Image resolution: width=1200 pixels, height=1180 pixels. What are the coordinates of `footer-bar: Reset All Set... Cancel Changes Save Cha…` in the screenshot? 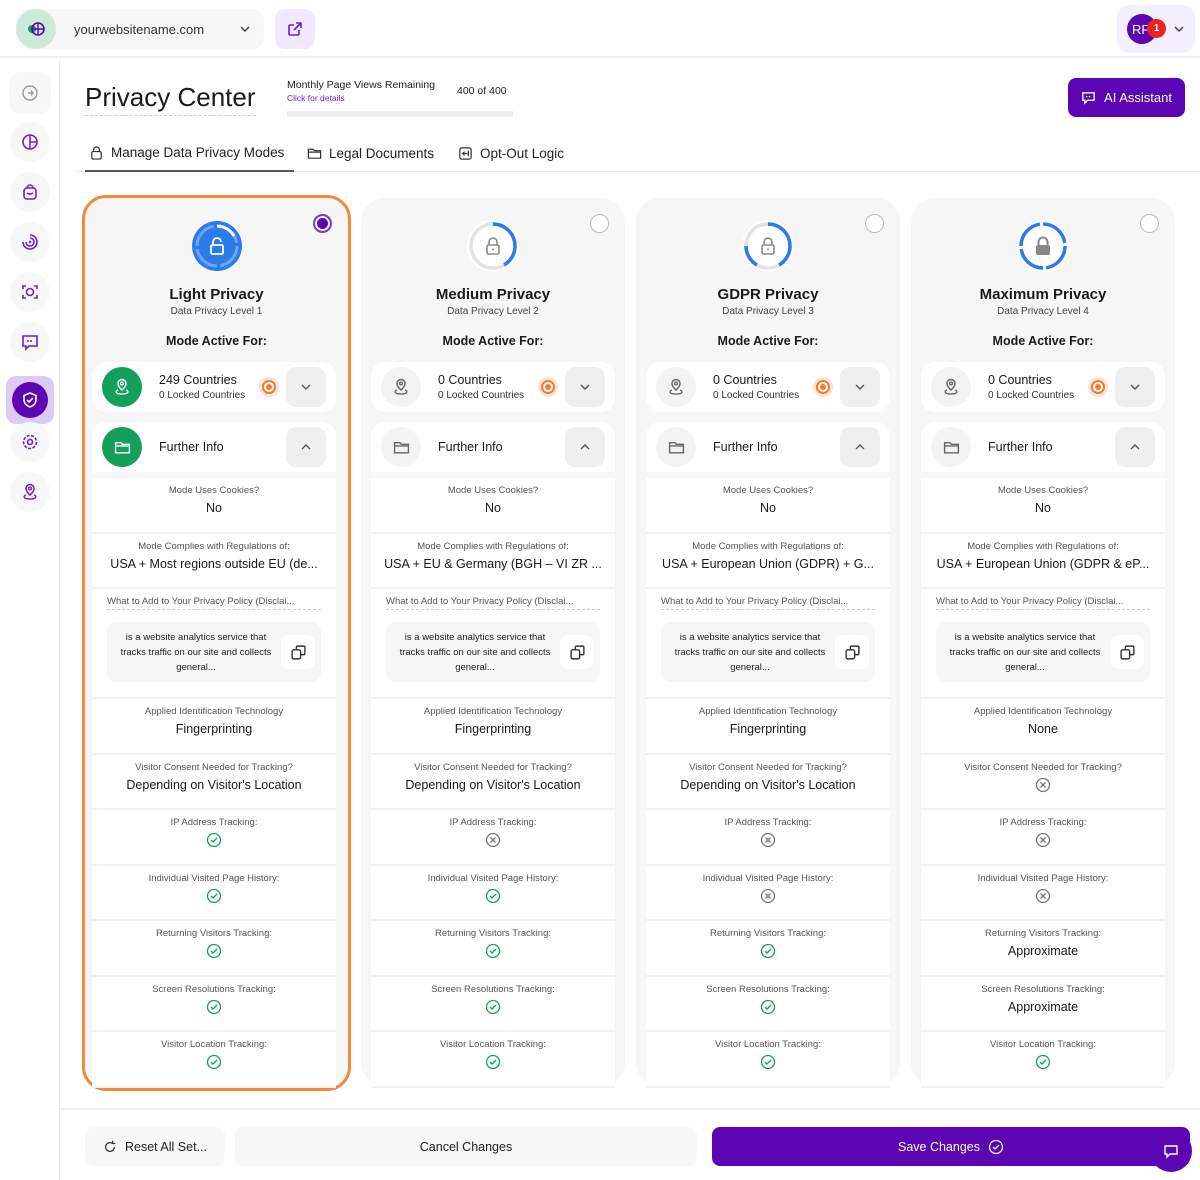 It's located at (630, 1144).